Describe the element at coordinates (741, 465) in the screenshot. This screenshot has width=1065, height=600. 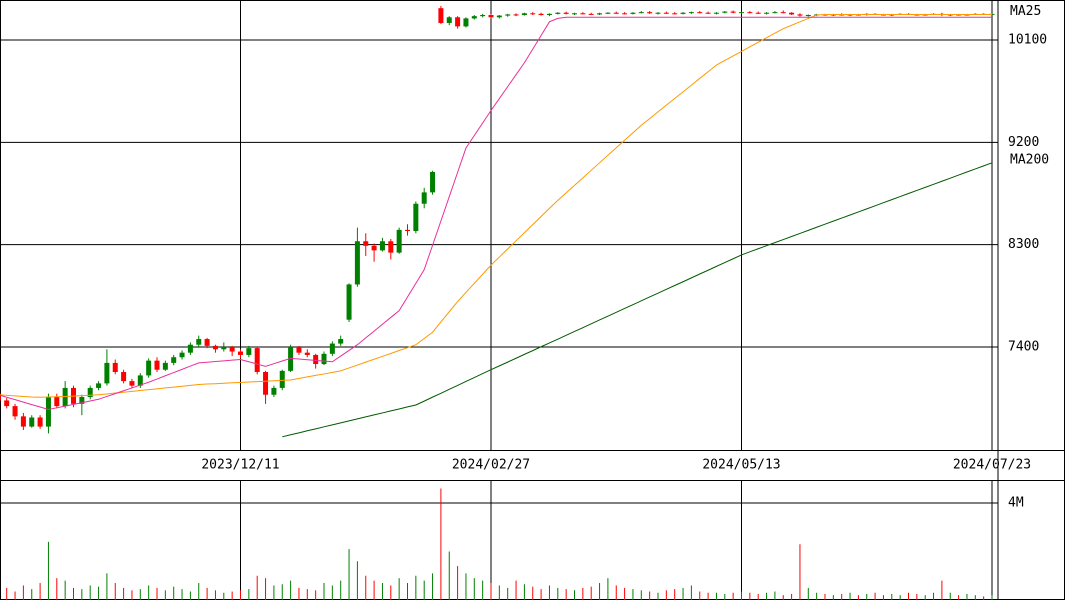
I see `x-tick-label: 2024/05/13` at that location.